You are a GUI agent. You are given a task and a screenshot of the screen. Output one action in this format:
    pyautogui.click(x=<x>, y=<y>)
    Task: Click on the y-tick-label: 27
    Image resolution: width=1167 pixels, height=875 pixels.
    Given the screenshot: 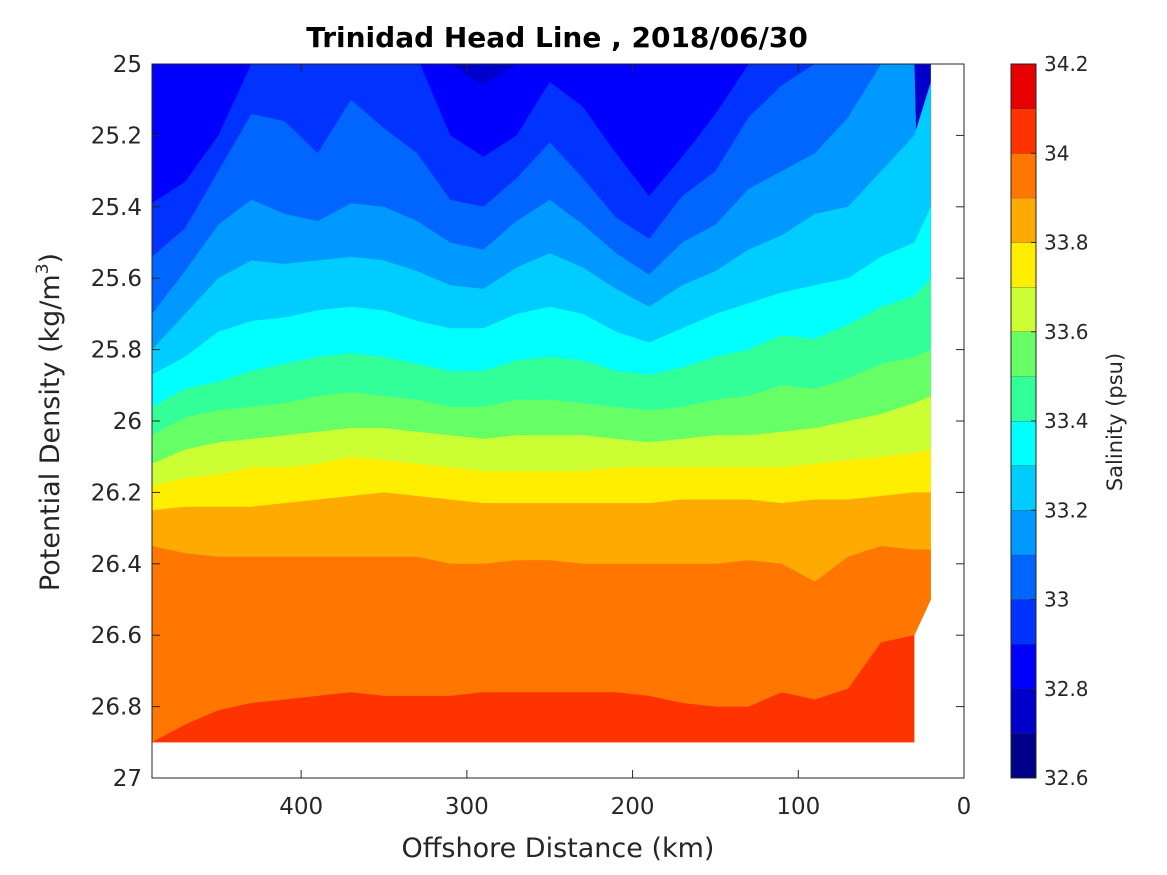 What is the action you would take?
    pyautogui.click(x=127, y=779)
    